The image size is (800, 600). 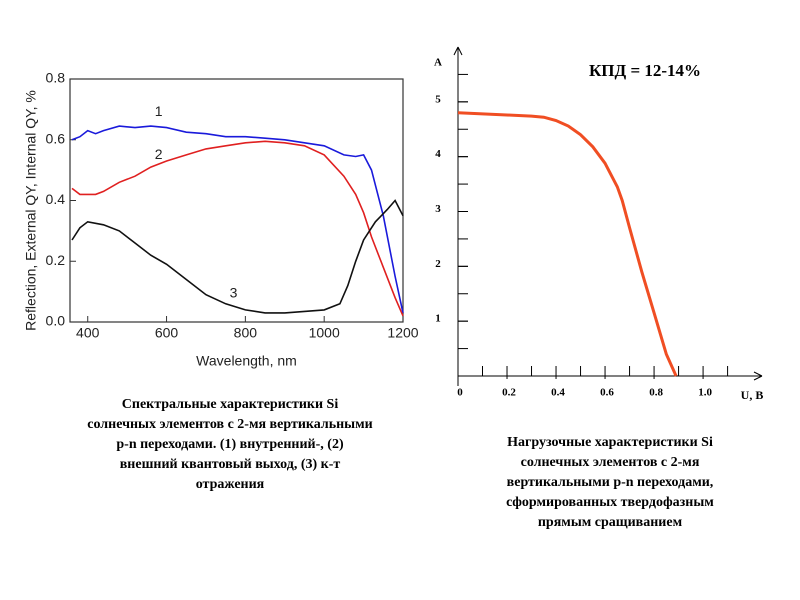 I want to click on x-tick-label: 0.6, so click(x=607, y=393).